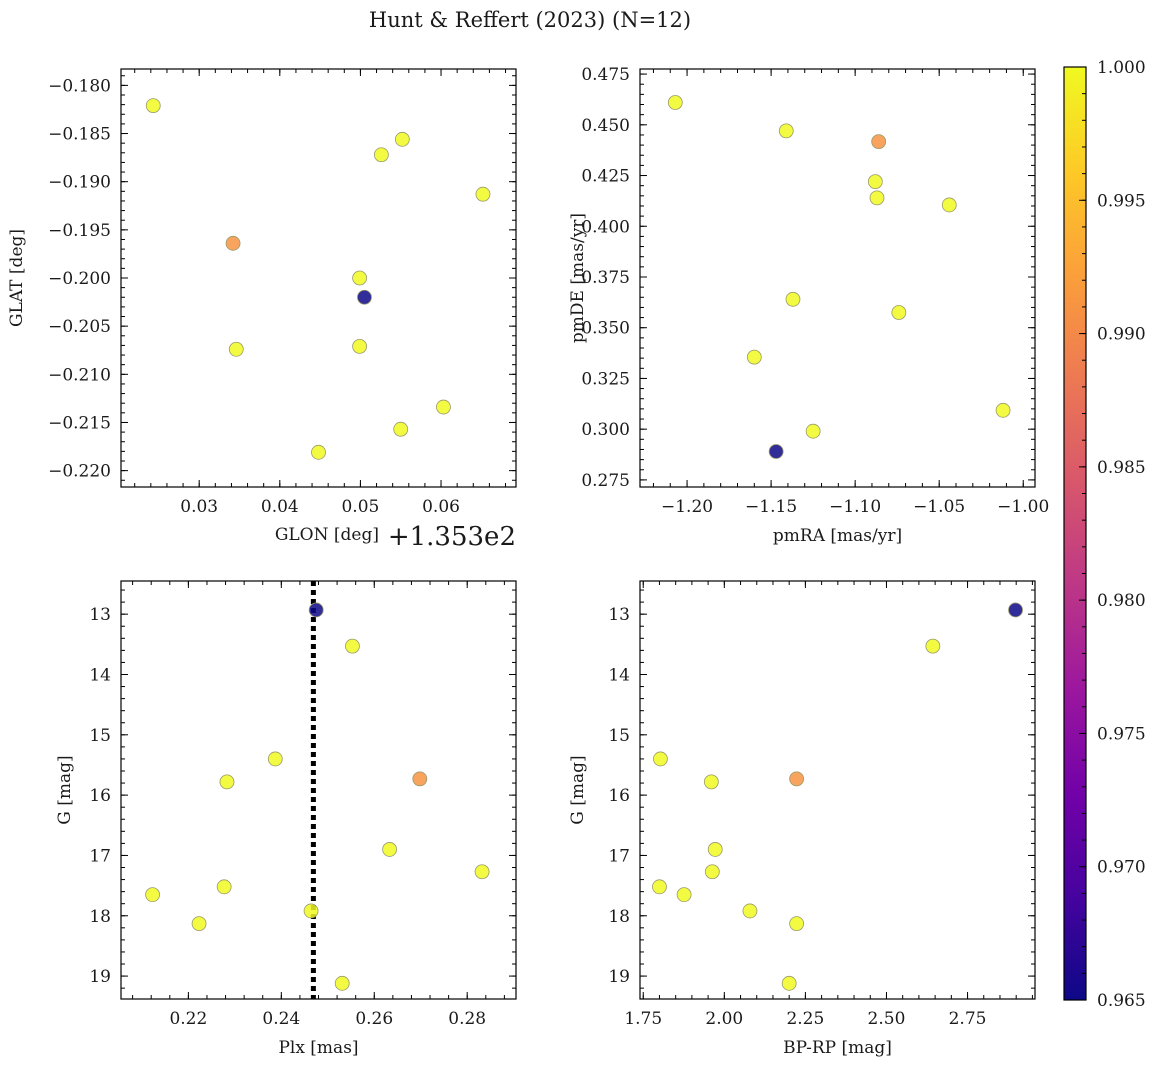 Image resolution: width=1161 pixels, height=1067 pixels. Describe the element at coordinates (318, 1048) in the screenshot. I see `x-axis-label: Plx [mas]` at that location.